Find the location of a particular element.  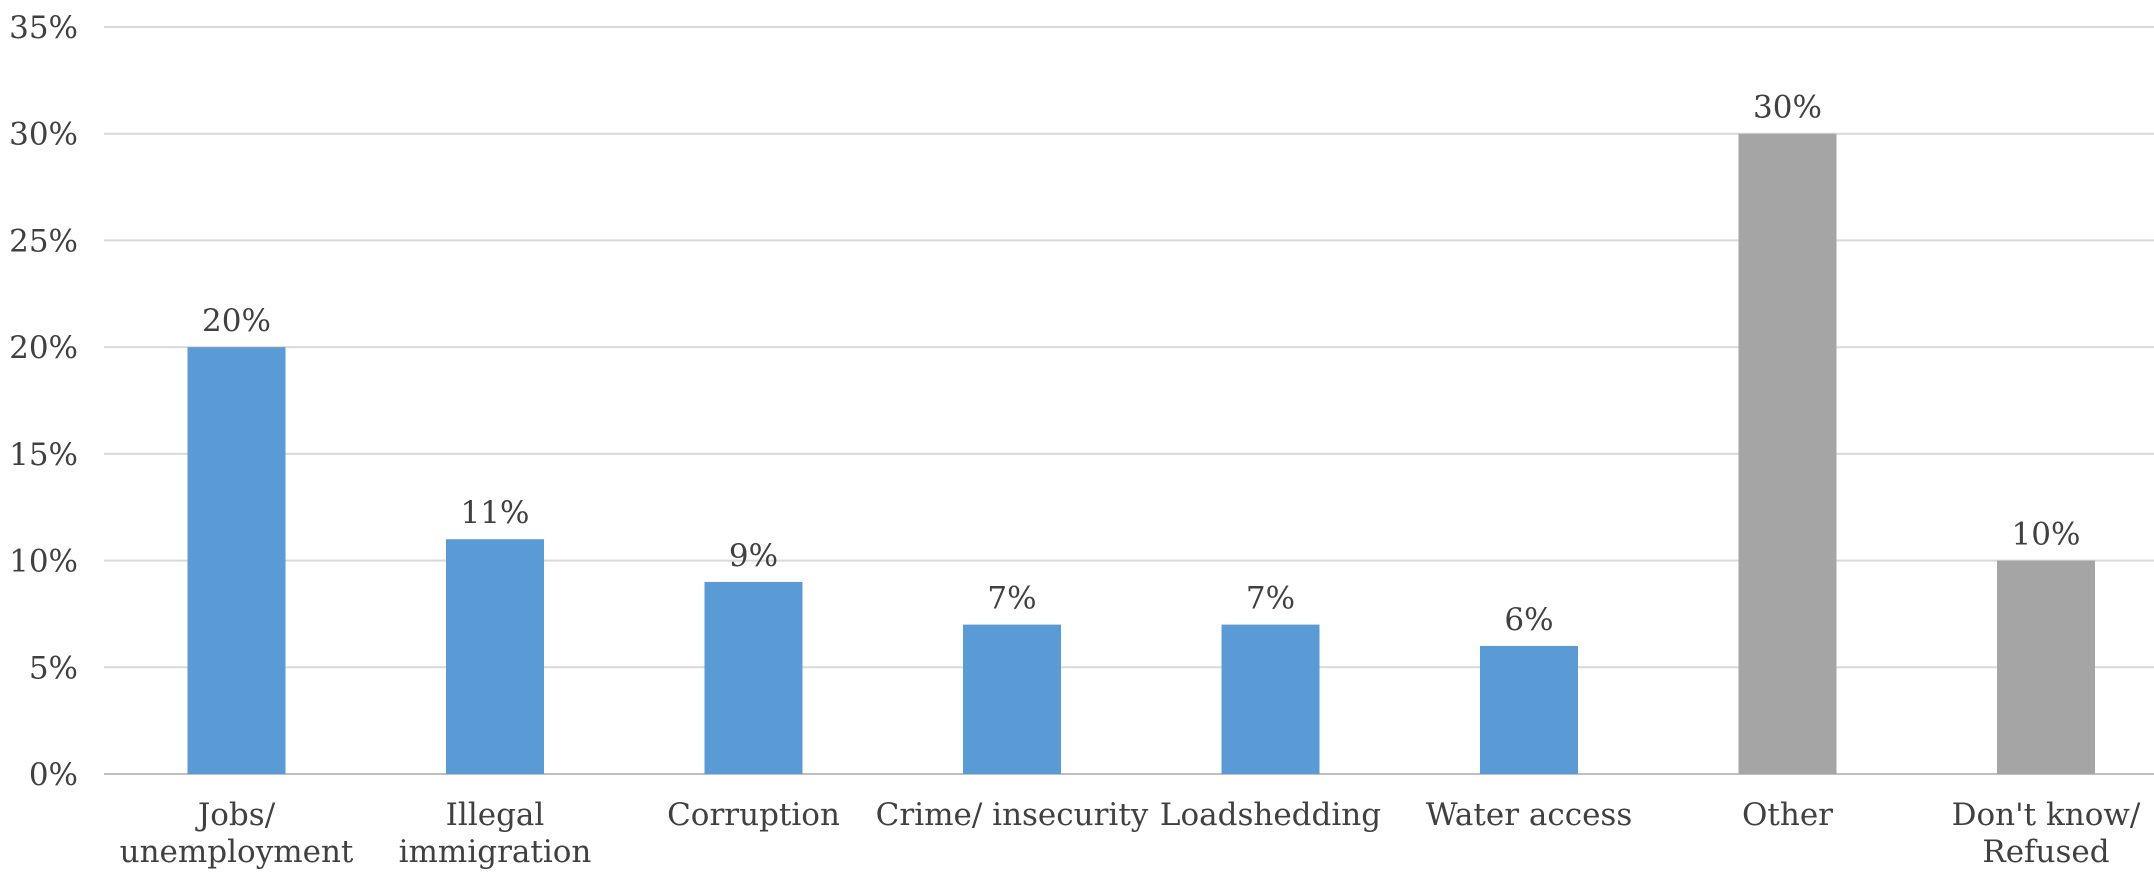

y-axis-tick-labels: 0% 5% 10% 15% 20% 25% 30% 35% is located at coordinates (43, 401).